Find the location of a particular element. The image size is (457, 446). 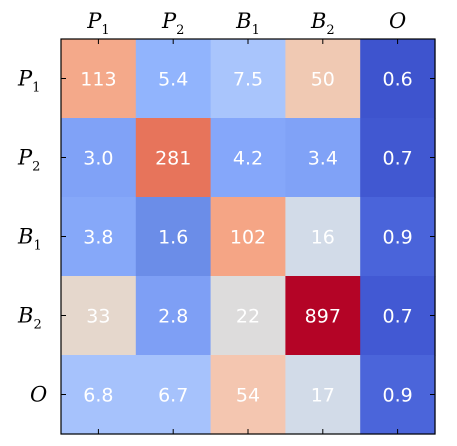

cell-value-label: 7.5 is located at coordinates (248, 80).